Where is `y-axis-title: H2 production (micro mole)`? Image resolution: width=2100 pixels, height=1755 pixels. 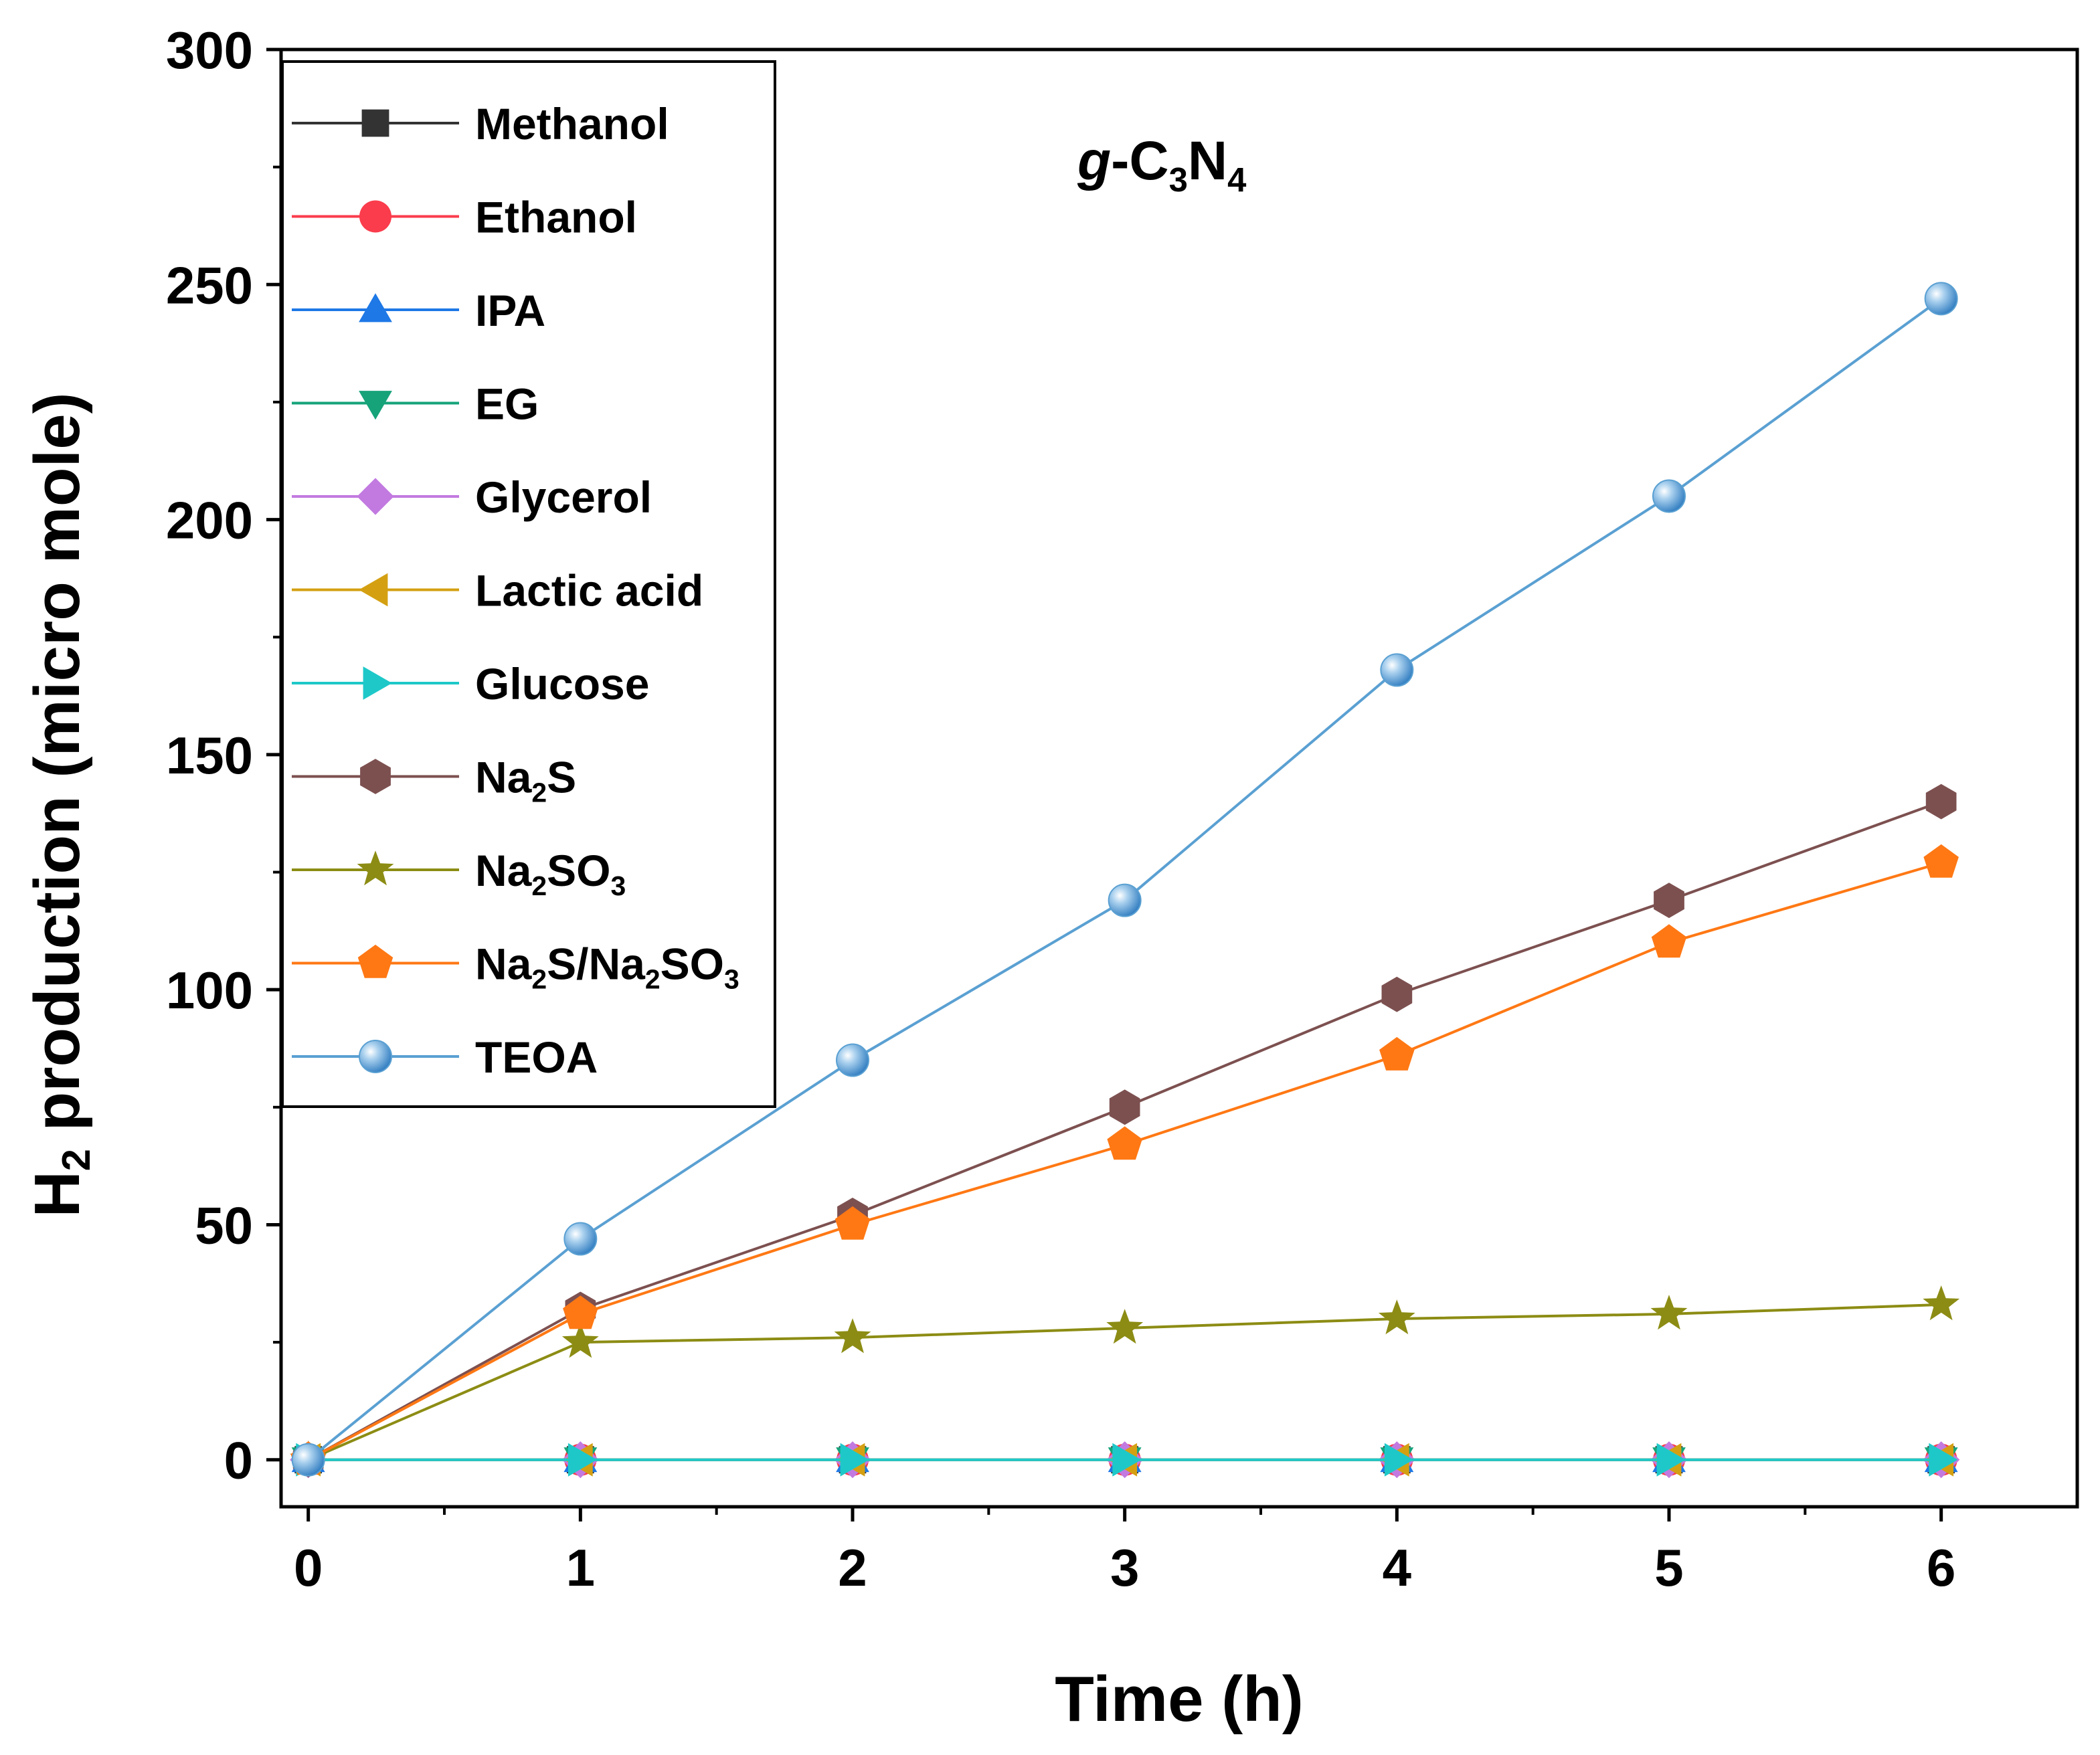
y-axis-title: H2 production (micro mole) is located at coordinates (59, 804).